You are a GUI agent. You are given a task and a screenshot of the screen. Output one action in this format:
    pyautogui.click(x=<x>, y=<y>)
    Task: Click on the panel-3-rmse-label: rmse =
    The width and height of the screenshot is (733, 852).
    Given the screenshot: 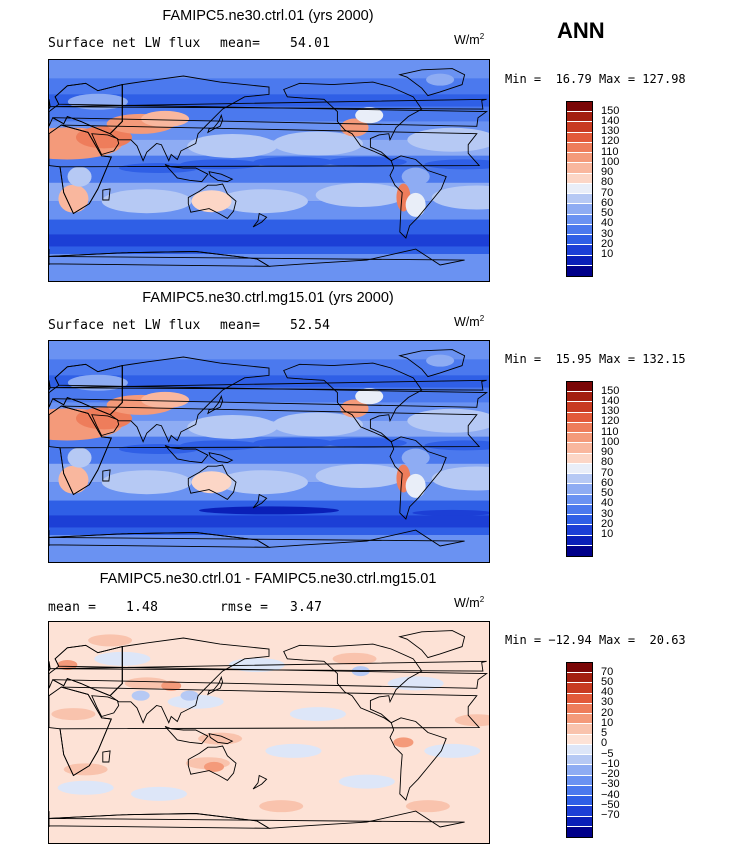 What is the action you would take?
    pyautogui.click(x=244, y=607)
    